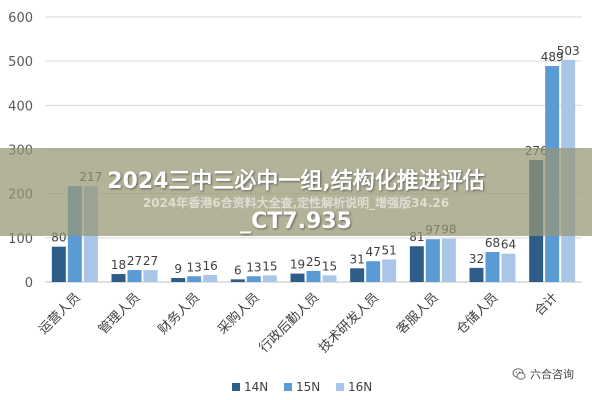  I want to click on legend-label: 16N, so click(360, 387).